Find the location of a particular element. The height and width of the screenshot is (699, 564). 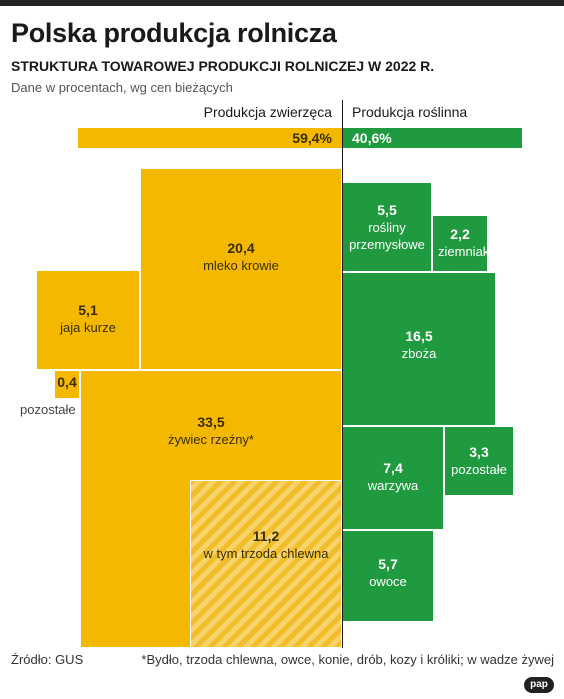

share-bar-plant is located at coordinates (432, 138).